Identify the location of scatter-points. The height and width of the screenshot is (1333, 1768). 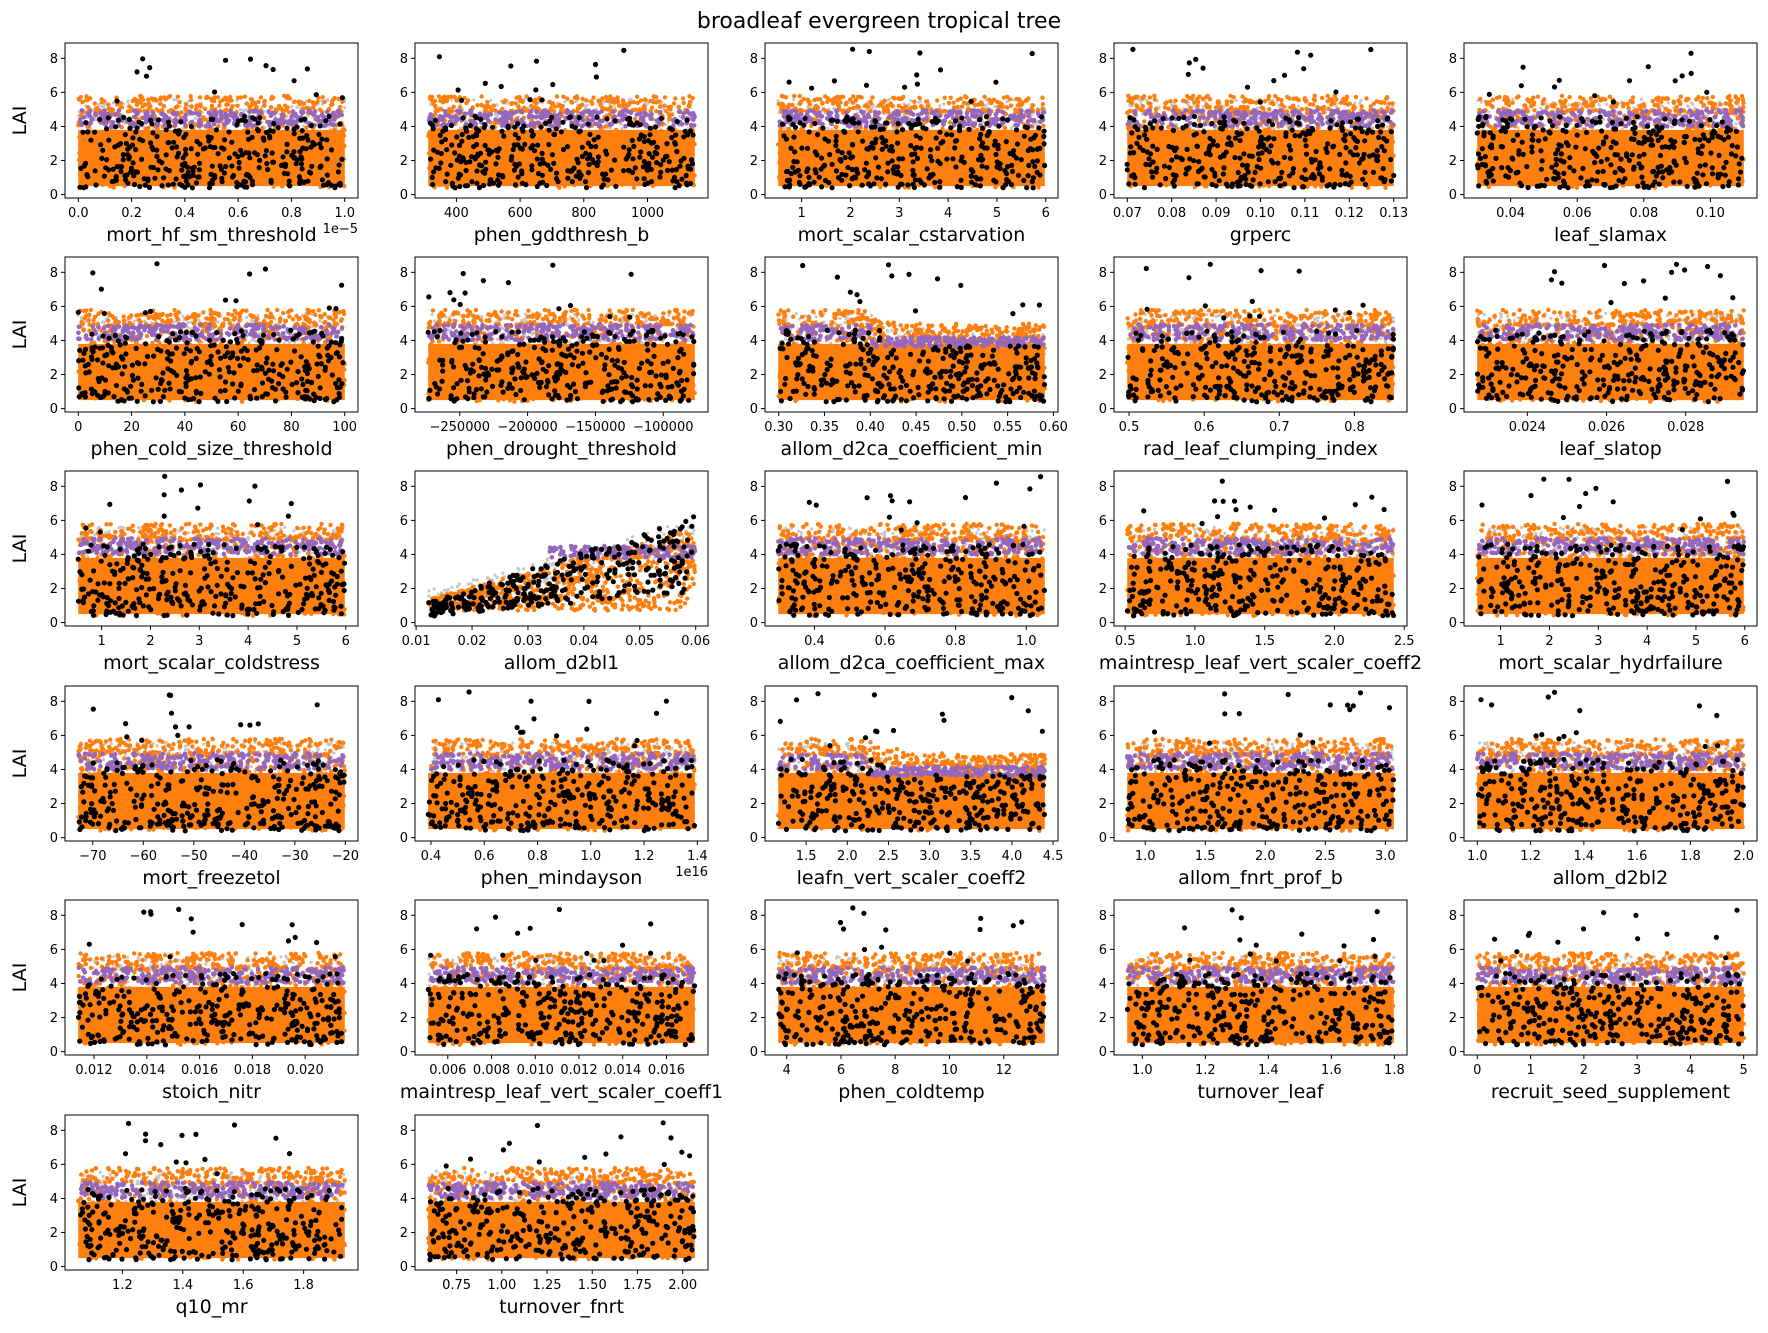
(912, 118).